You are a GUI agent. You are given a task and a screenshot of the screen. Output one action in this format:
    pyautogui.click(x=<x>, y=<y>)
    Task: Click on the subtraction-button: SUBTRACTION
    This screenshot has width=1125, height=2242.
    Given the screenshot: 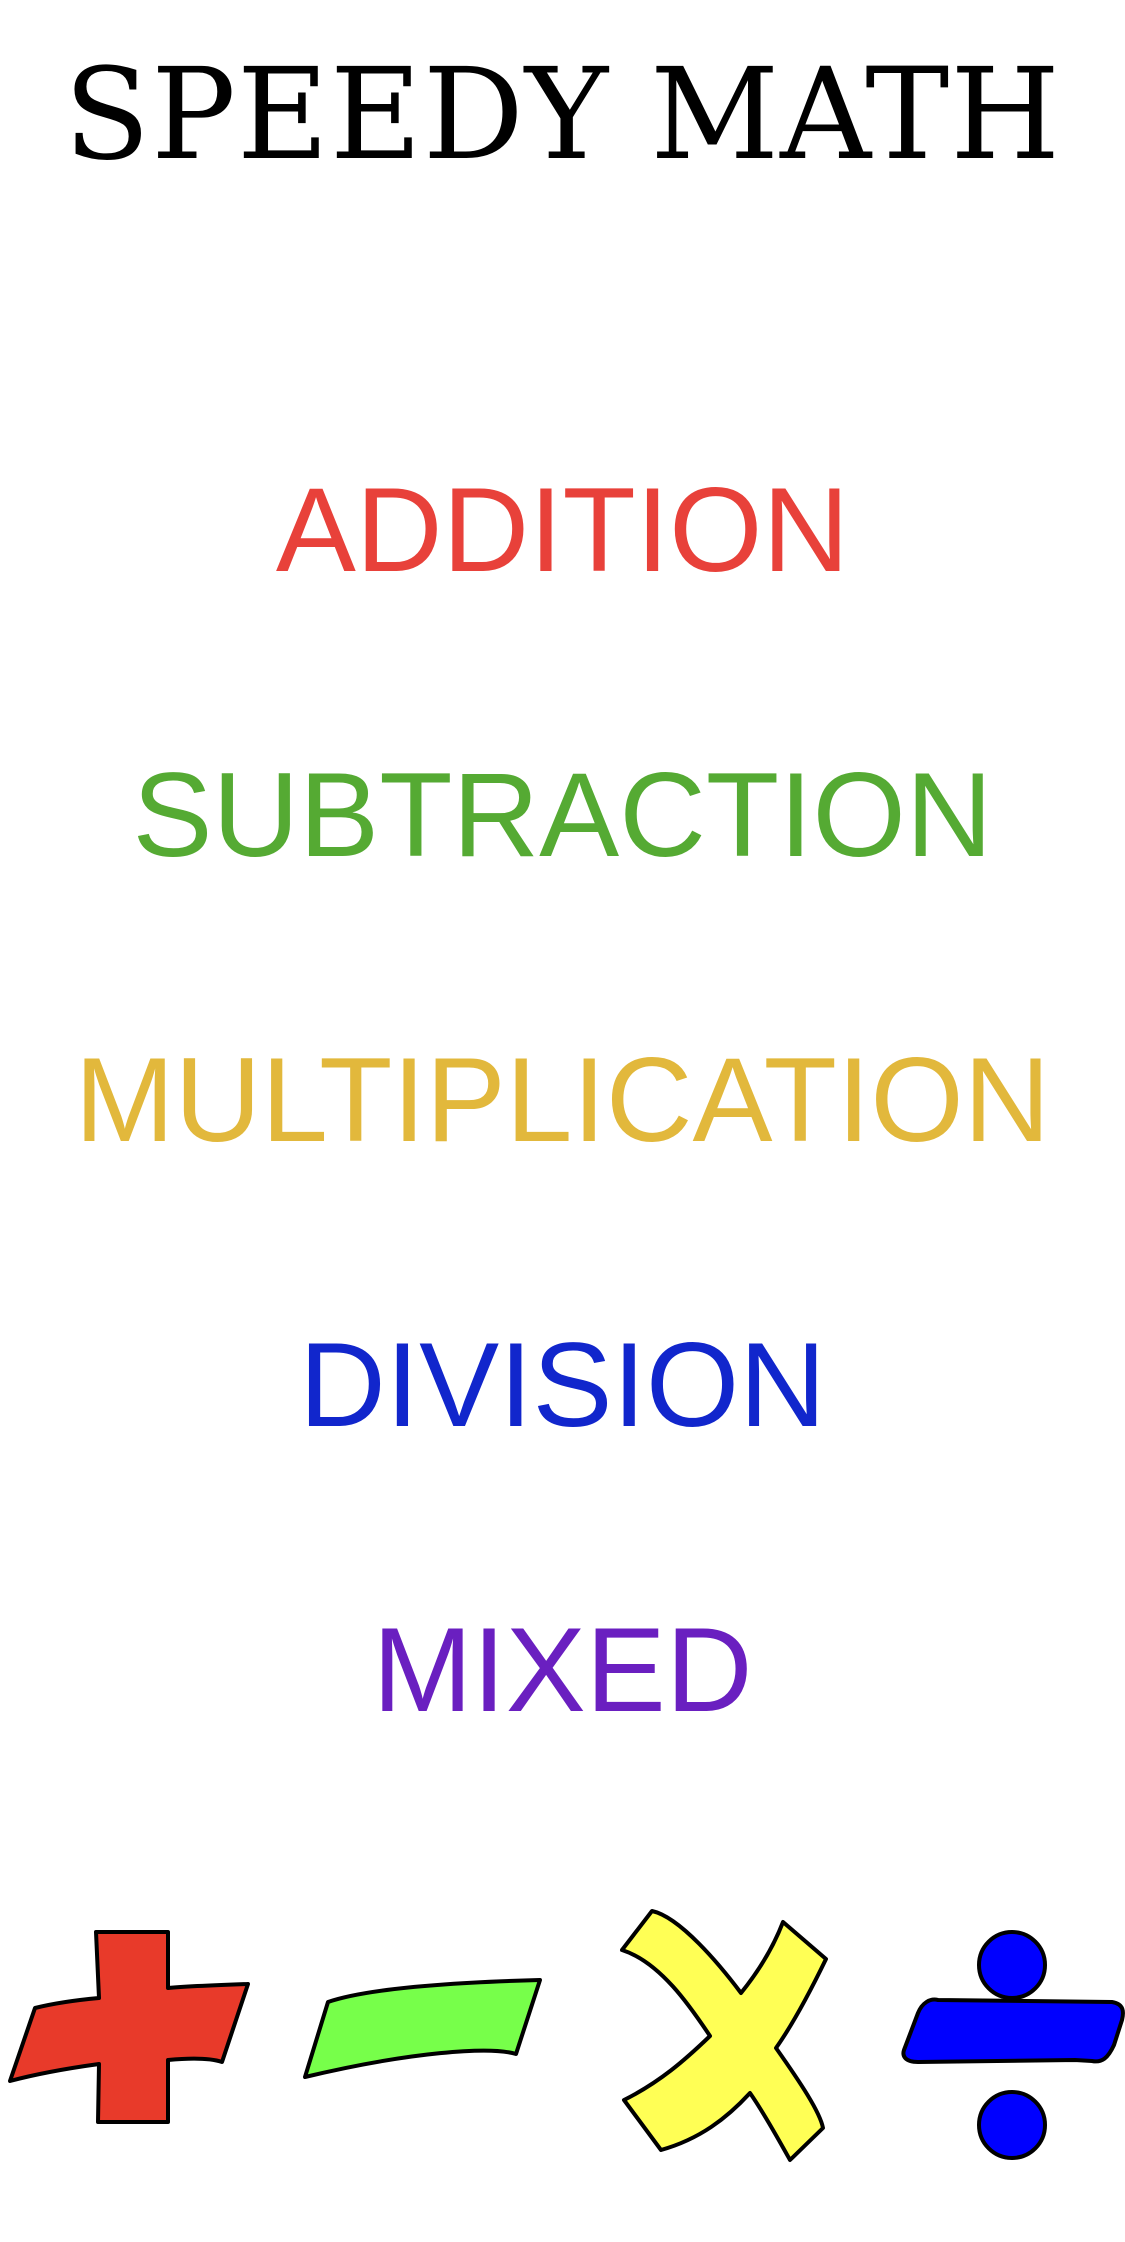 What is the action you would take?
    pyautogui.click(x=562, y=815)
    